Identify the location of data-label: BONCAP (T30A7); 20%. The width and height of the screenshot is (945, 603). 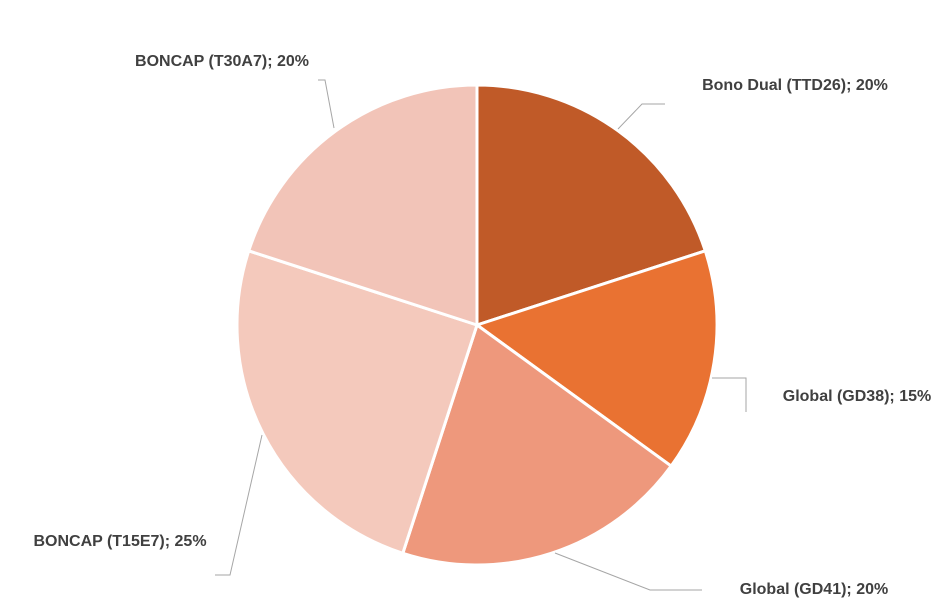
(222, 61).